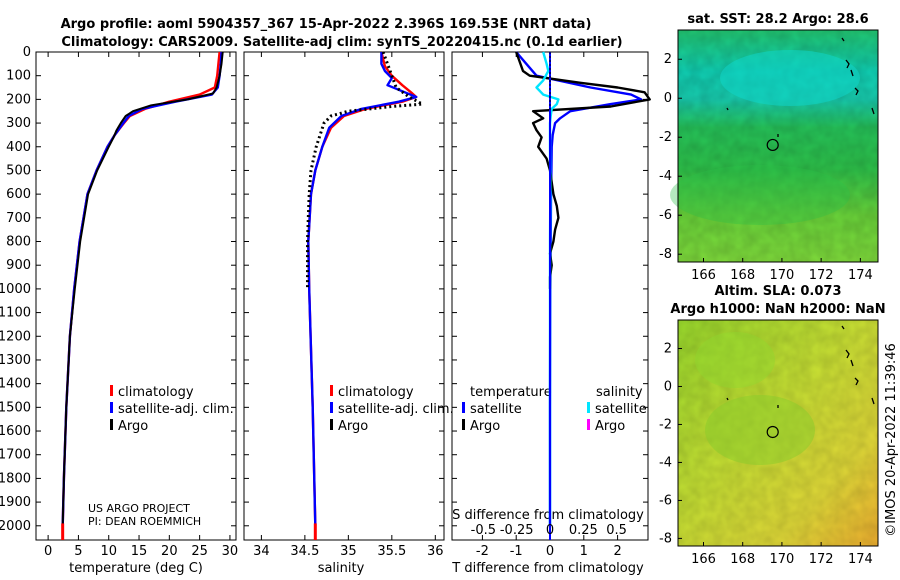 The image size is (900, 580). I want to click on y-tick-label: 100, so click(18, 76).